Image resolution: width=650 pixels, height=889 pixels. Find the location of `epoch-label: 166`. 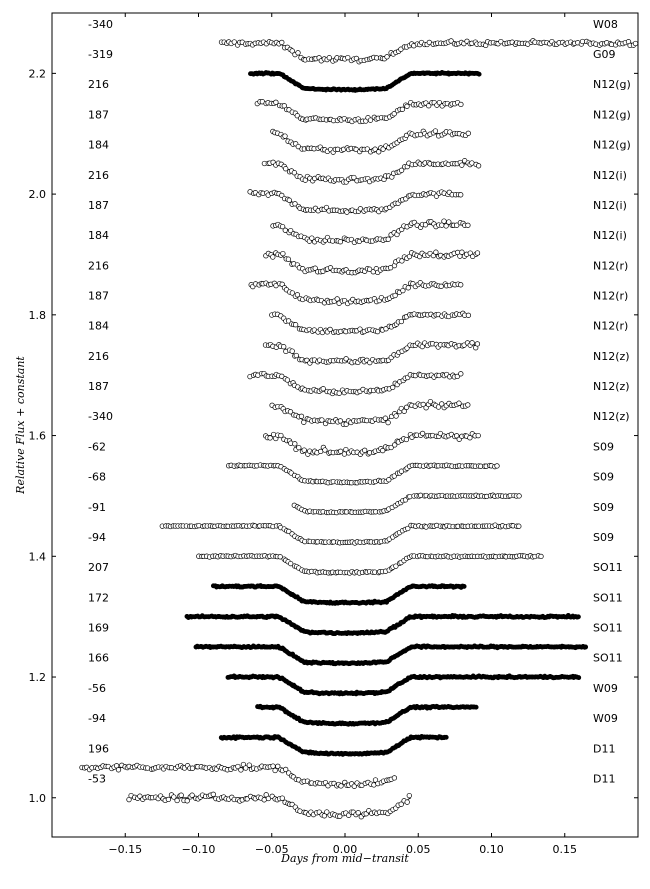

epoch-label: 166 is located at coordinates (98, 658).